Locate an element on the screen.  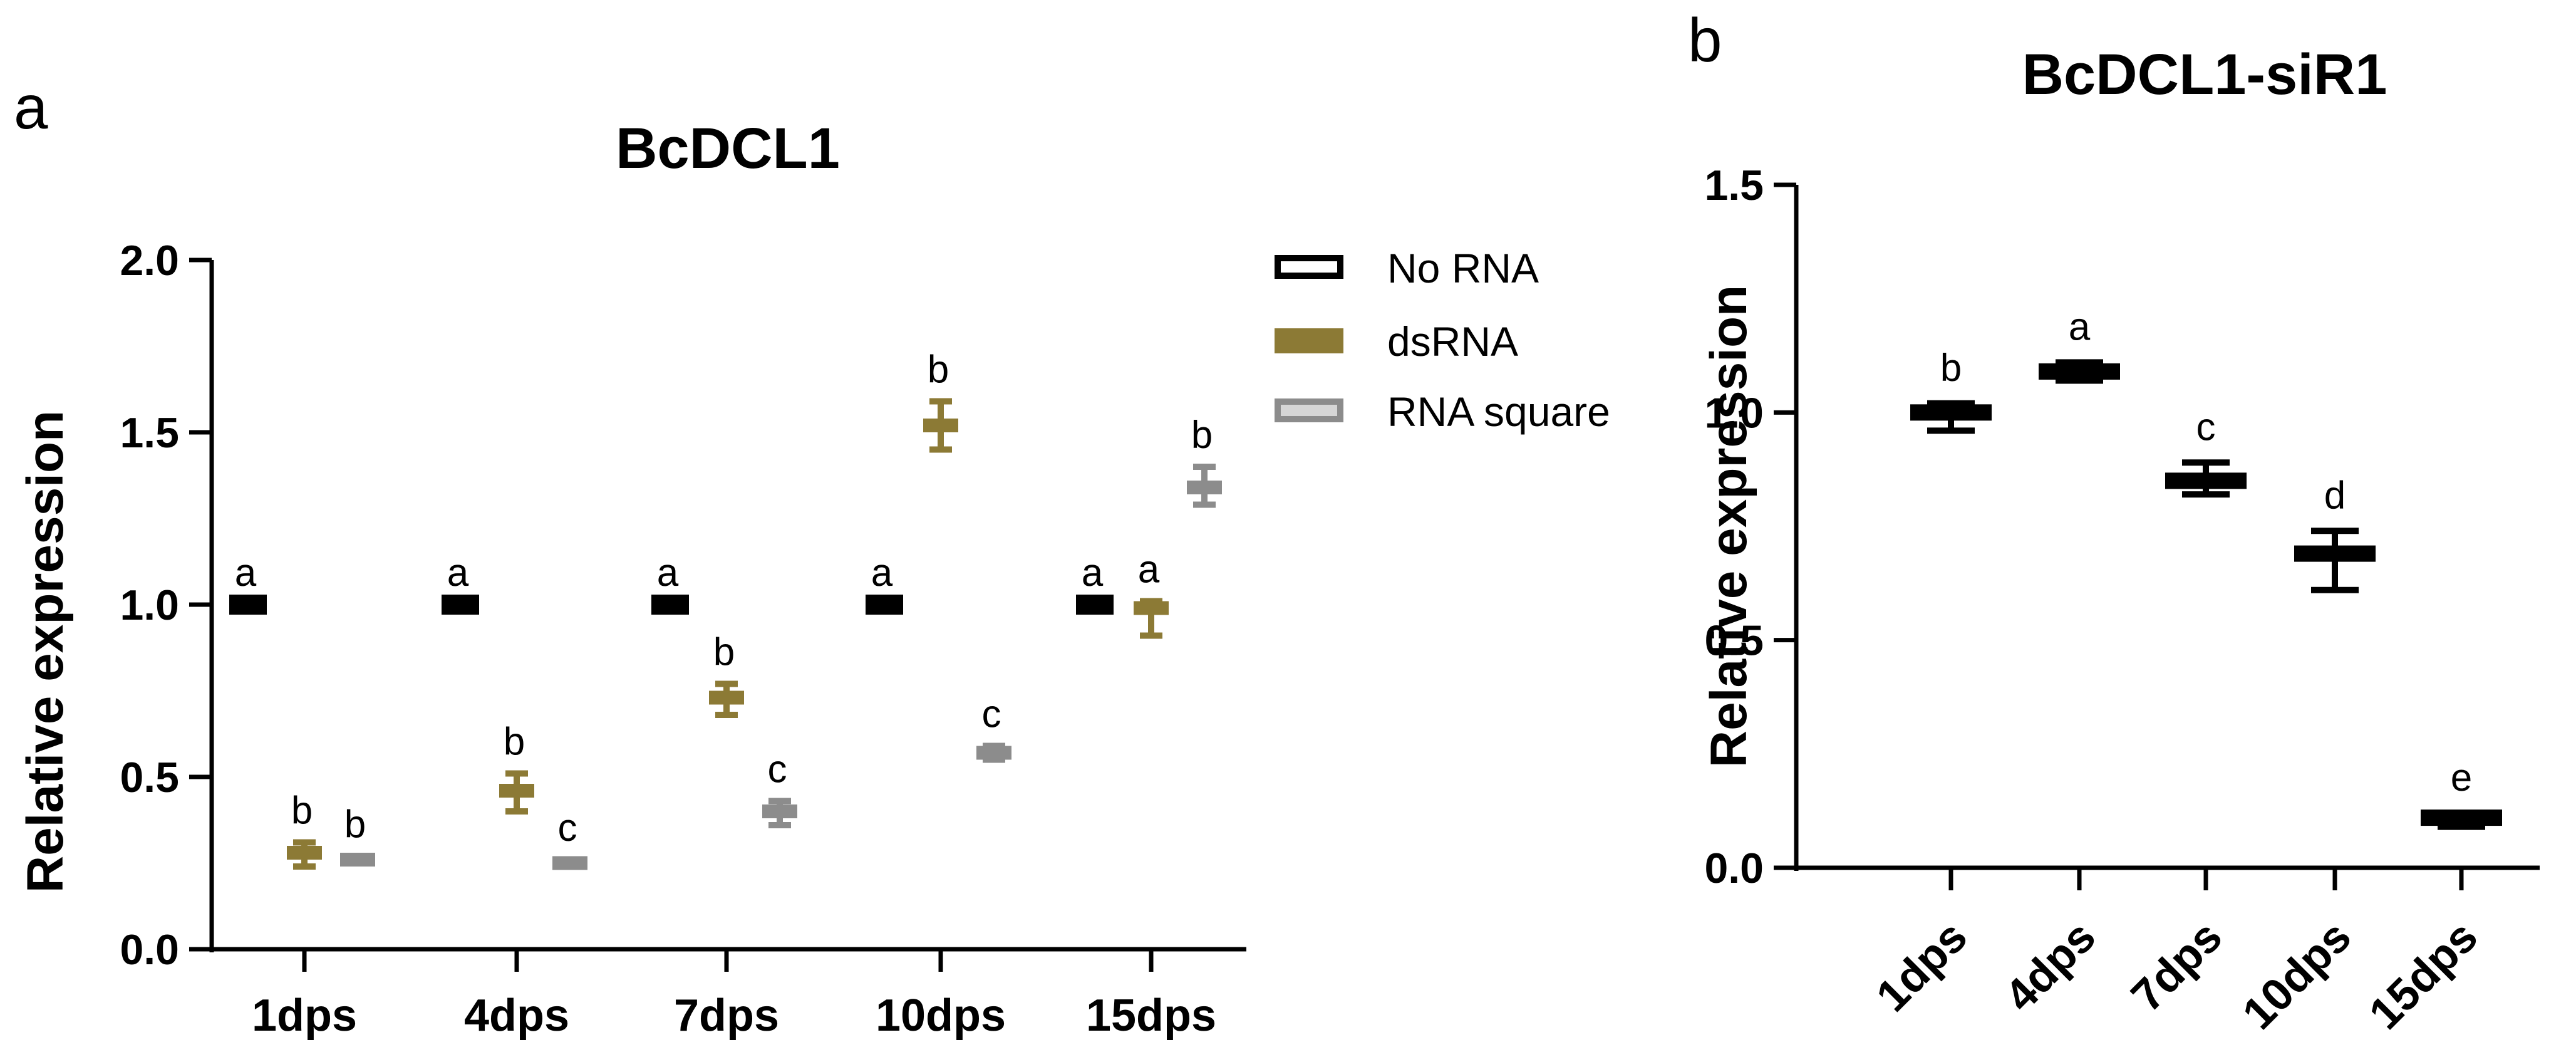
panel-a-x-tick-label: 15dps is located at coordinates (1151, 1016).